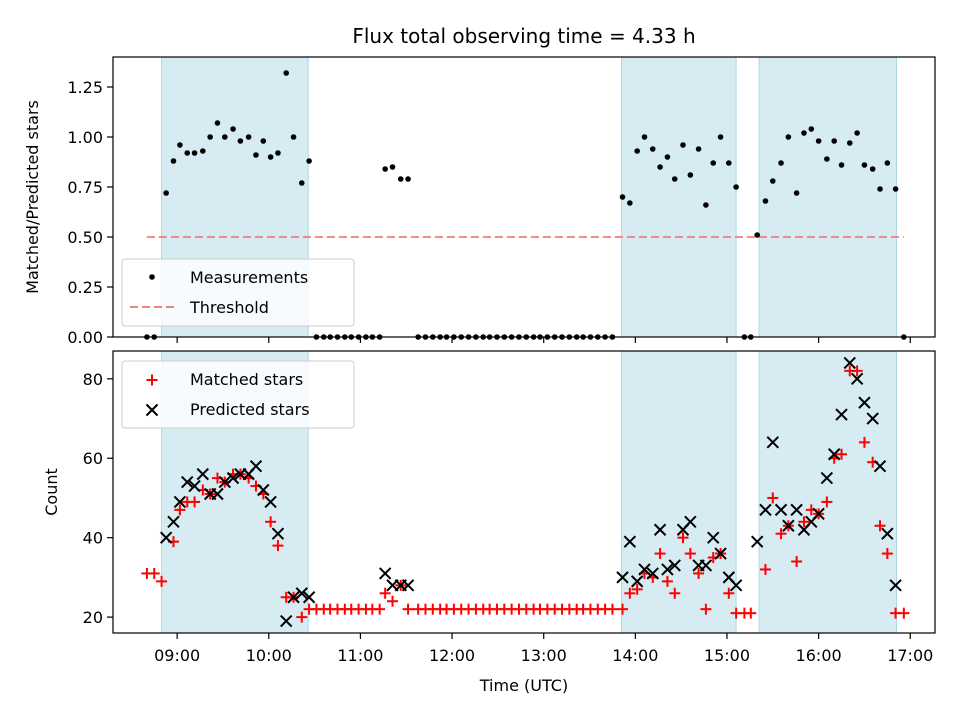 This screenshot has width=960, height=720. What do you see at coordinates (523, 36) in the screenshot?
I see `chart-title: Flux total observing time = 4.33 h` at bounding box center [523, 36].